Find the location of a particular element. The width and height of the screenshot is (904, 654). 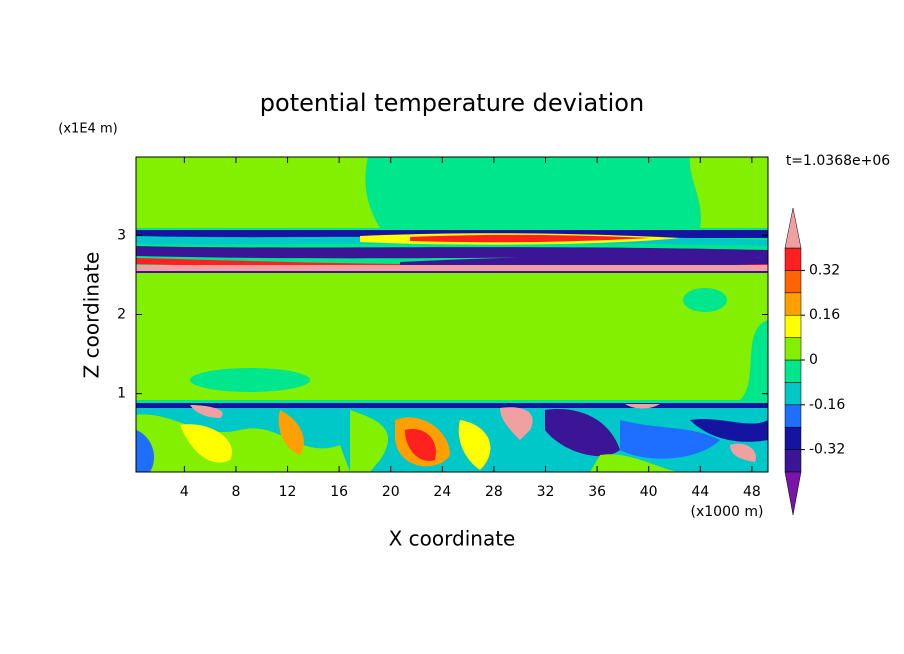

x-tick-label: 24 is located at coordinates (442, 492).